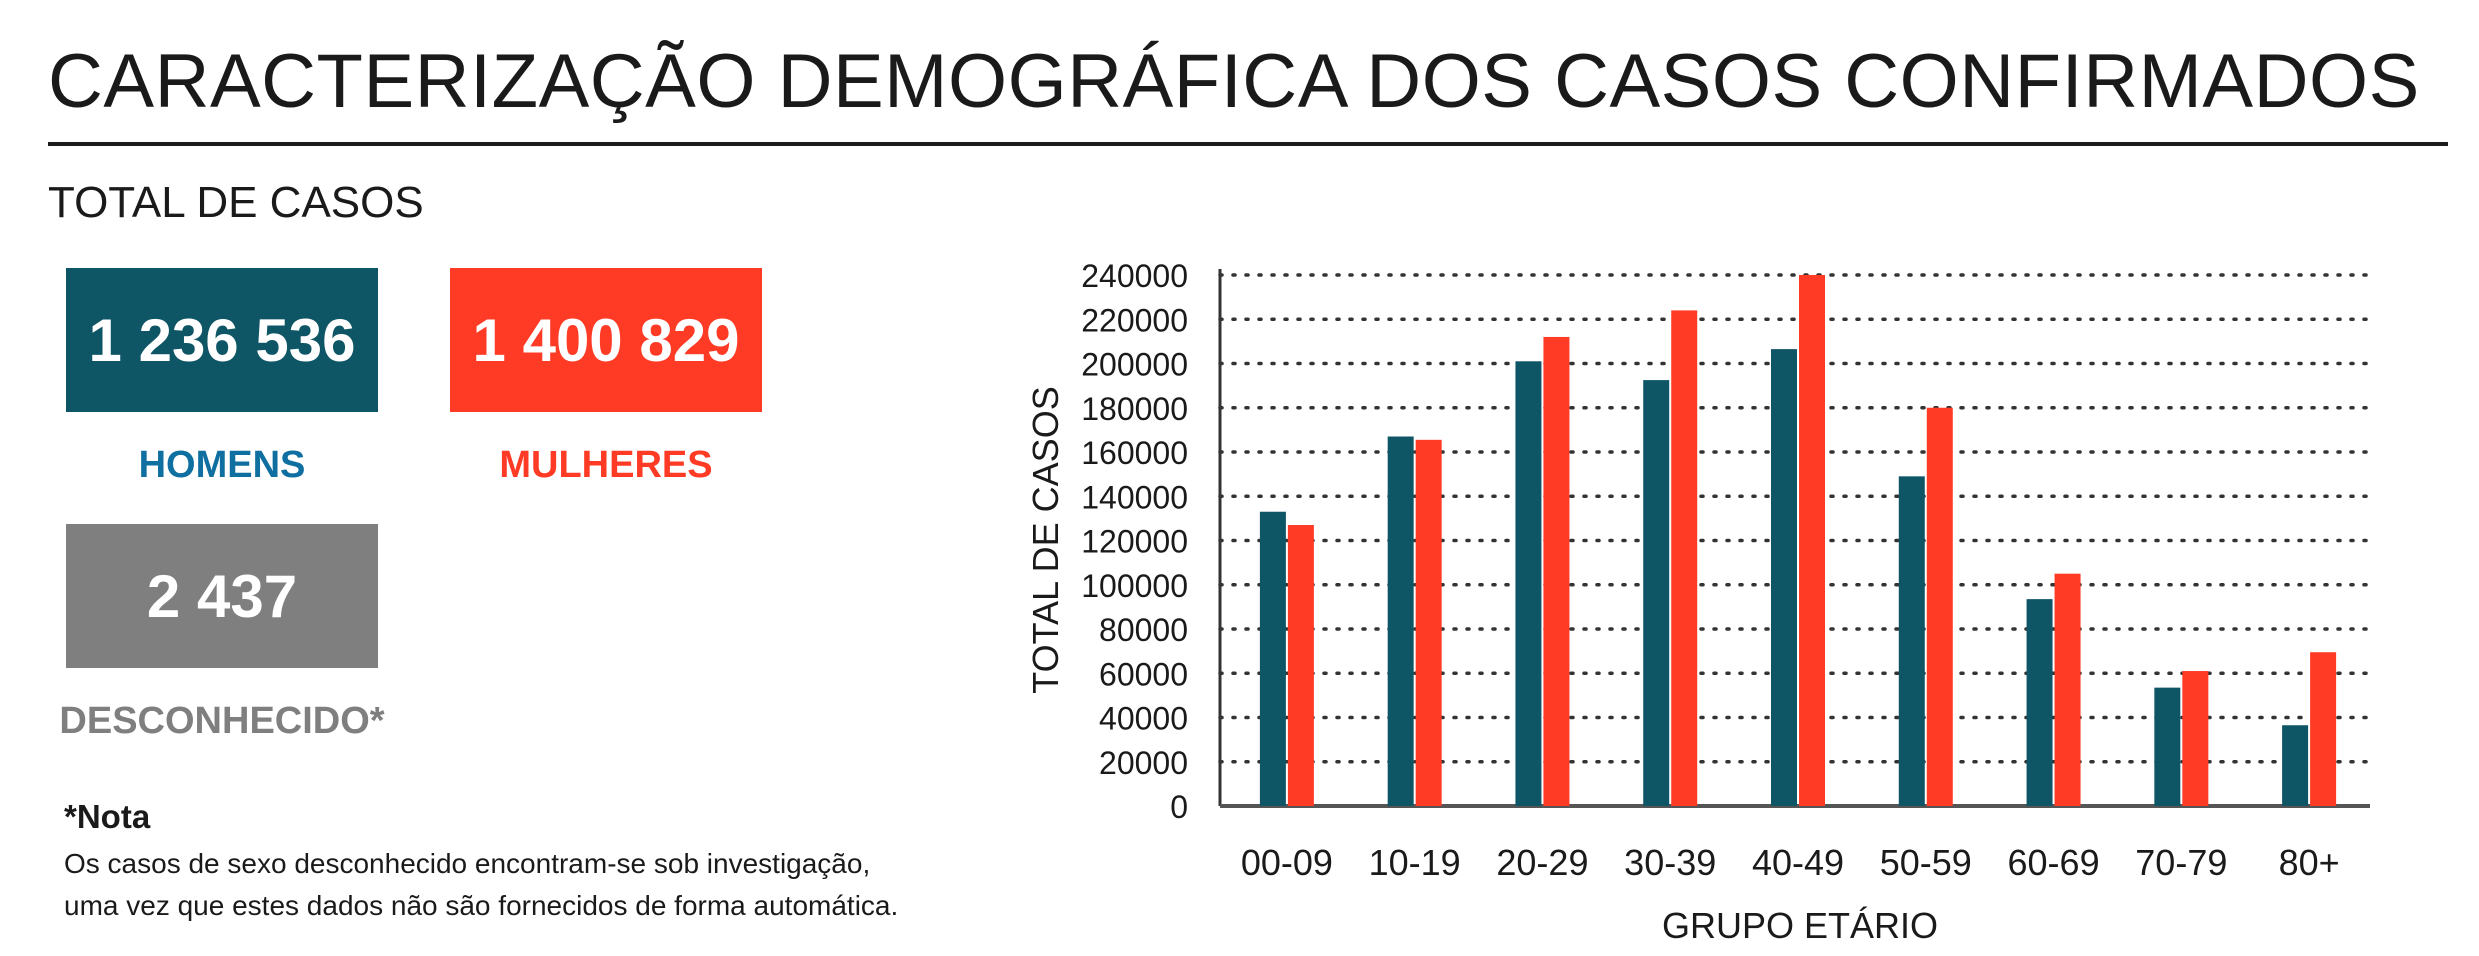  I want to click on women-total-value: 1 400 829, so click(606, 340).